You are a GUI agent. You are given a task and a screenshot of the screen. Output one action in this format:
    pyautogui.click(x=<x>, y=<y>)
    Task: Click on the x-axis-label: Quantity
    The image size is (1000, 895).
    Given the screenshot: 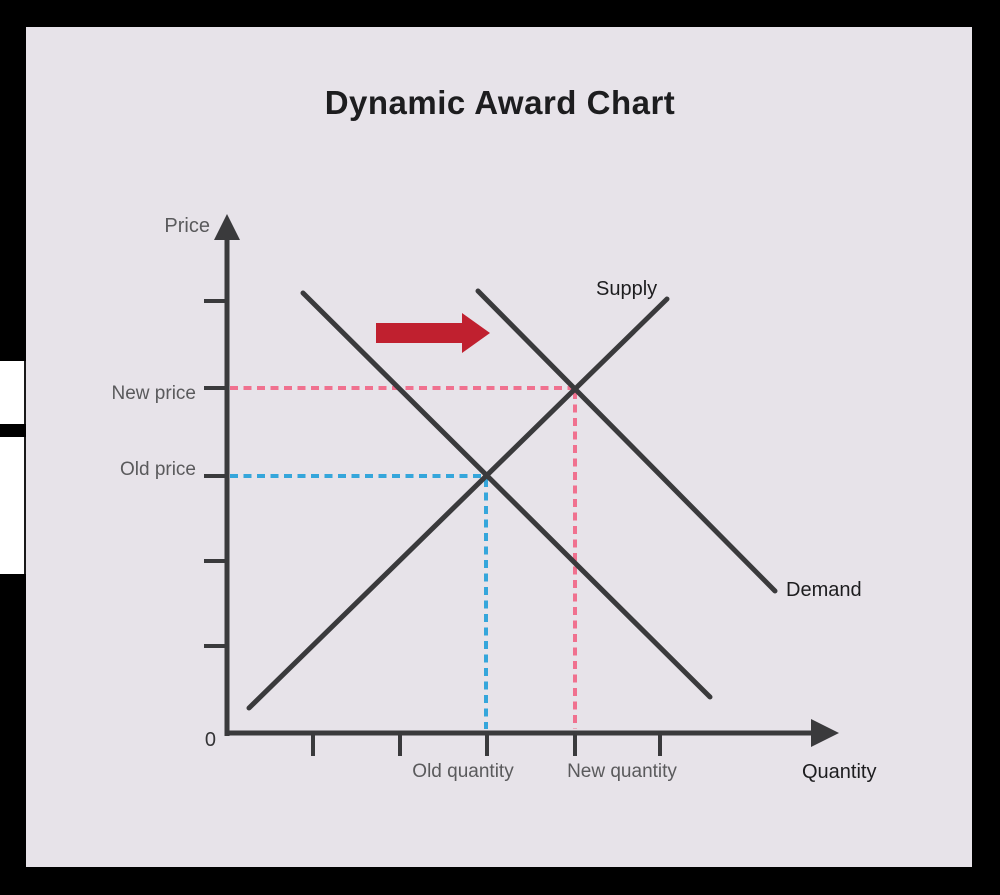 What is the action you would take?
    pyautogui.click(x=839, y=772)
    